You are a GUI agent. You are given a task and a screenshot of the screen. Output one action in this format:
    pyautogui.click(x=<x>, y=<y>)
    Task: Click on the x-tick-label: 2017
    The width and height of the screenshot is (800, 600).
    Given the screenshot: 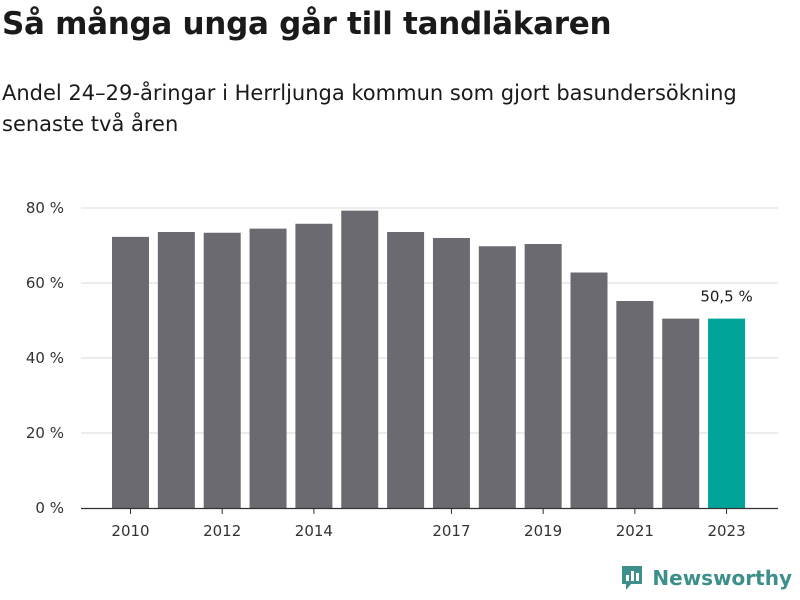 What is the action you would take?
    pyautogui.click(x=451, y=531)
    